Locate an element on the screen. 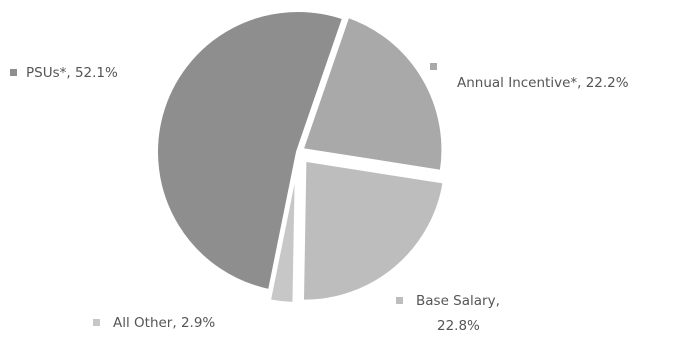 The image size is (678, 339). all-other-label: All Other, 2.9% is located at coordinates (164, 323).